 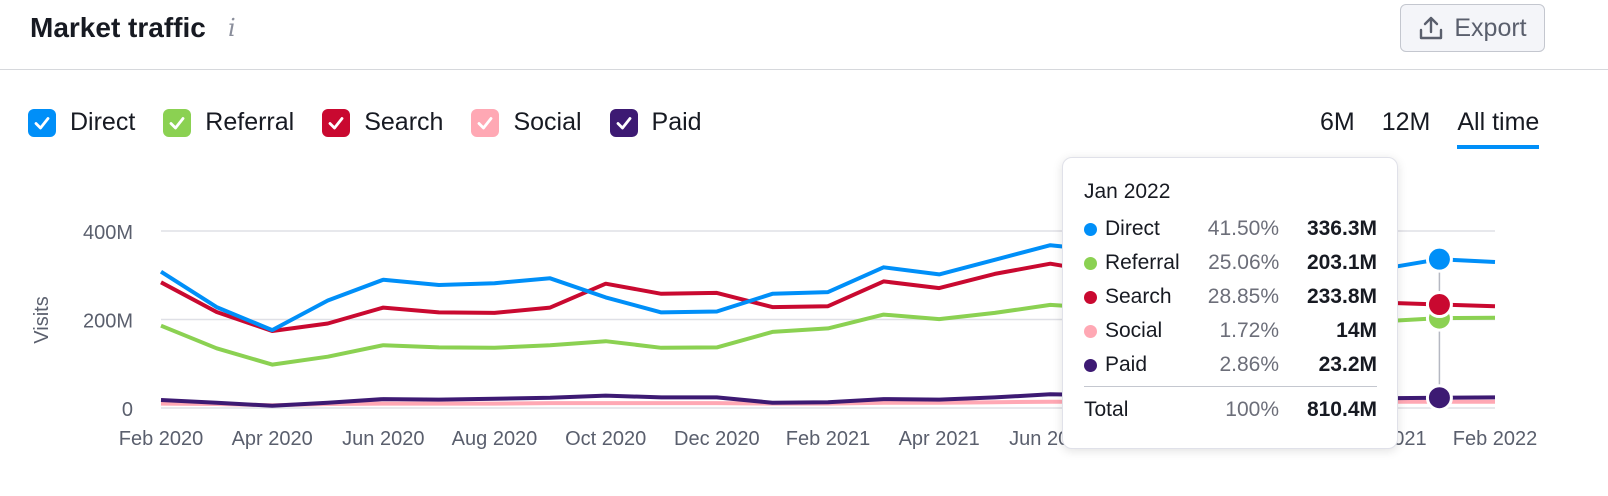 I want to click on range-tab-6m: 6M, so click(x=1337, y=122).